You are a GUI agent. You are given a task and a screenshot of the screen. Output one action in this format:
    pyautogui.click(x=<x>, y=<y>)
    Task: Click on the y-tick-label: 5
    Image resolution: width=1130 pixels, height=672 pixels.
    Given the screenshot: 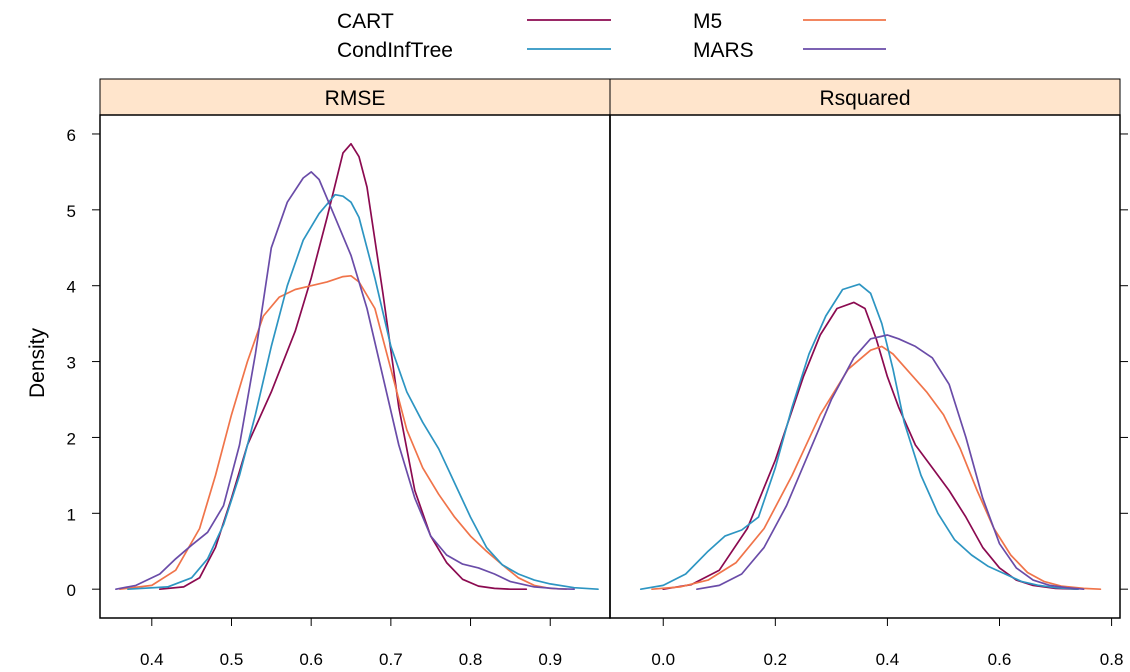 What is the action you would take?
    pyautogui.click(x=71, y=211)
    